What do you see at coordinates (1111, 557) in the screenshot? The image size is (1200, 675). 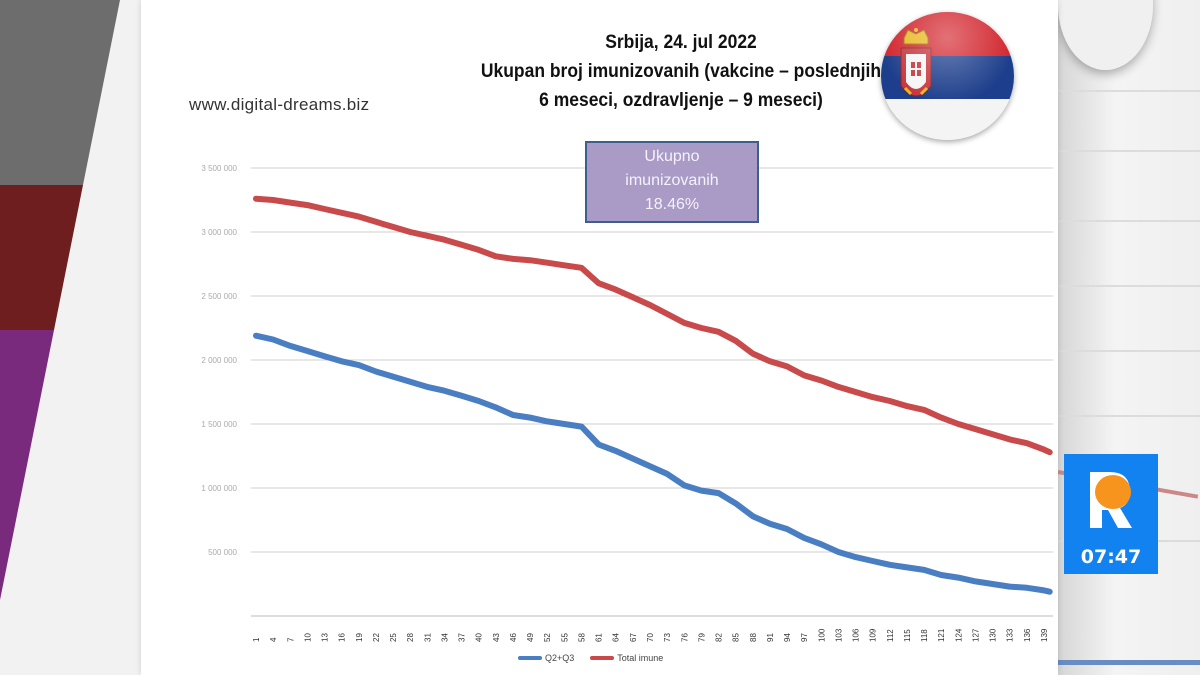 I see `clock-time: 07:47` at bounding box center [1111, 557].